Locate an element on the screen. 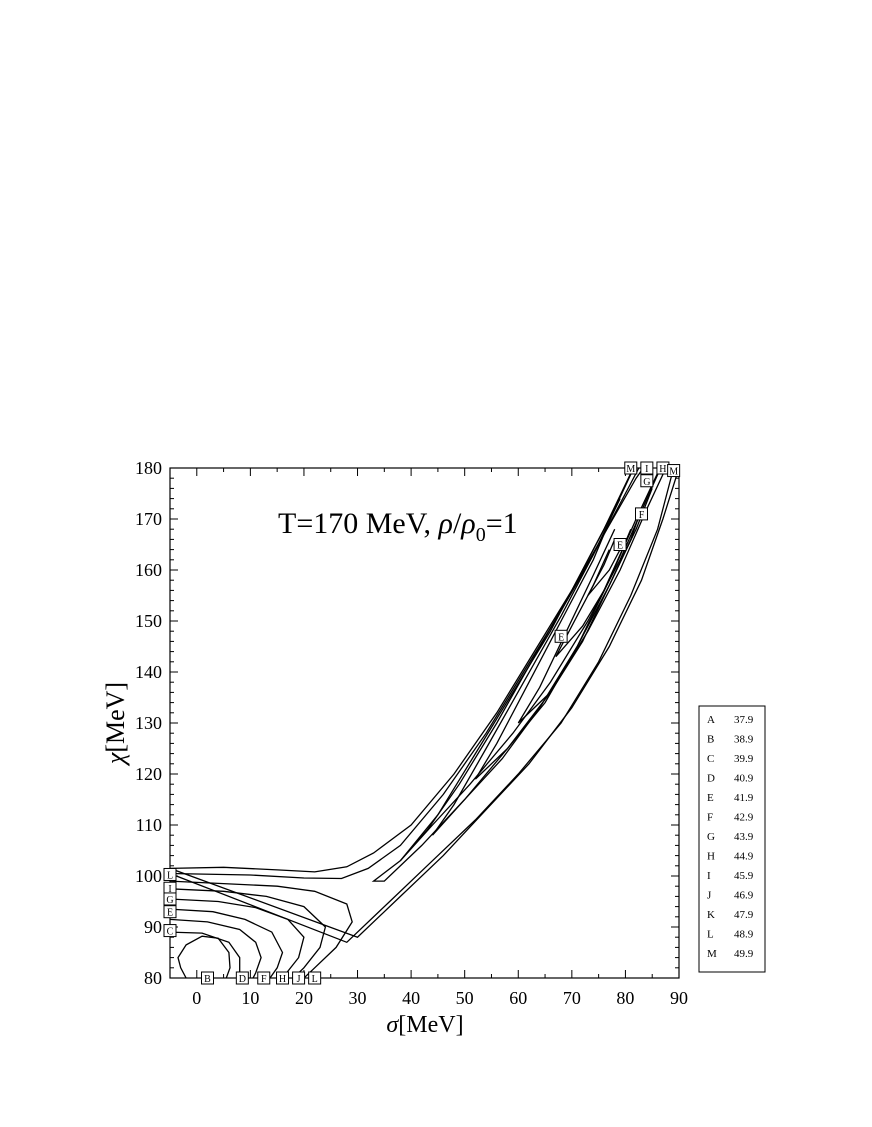 The width and height of the screenshot is (872, 1127). y-tick-label: 160 is located at coordinates (148, 570).